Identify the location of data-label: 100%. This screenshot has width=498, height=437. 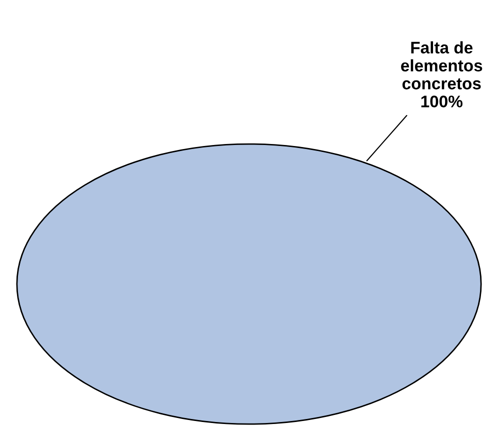
(441, 102).